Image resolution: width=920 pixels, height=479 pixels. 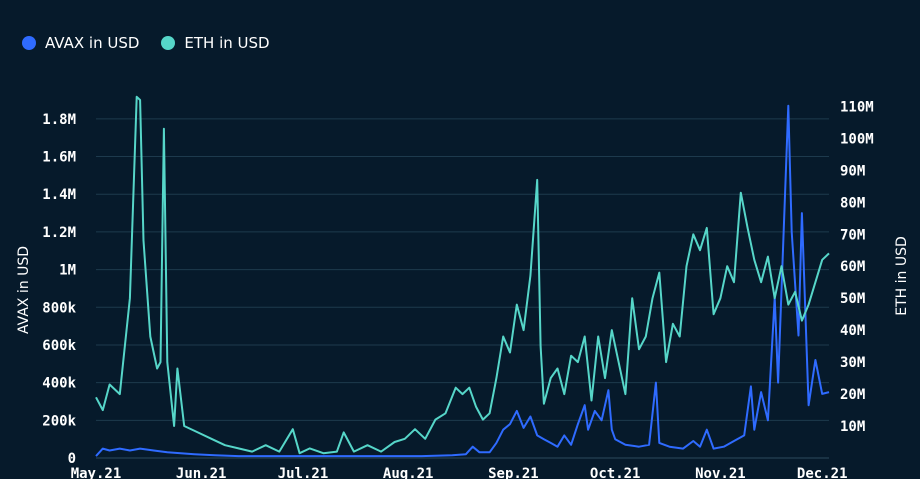 What do you see at coordinates (67, 271) in the screenshot?
I see `left-axis-tick-label: 1M` at bounding box center [67, 271].